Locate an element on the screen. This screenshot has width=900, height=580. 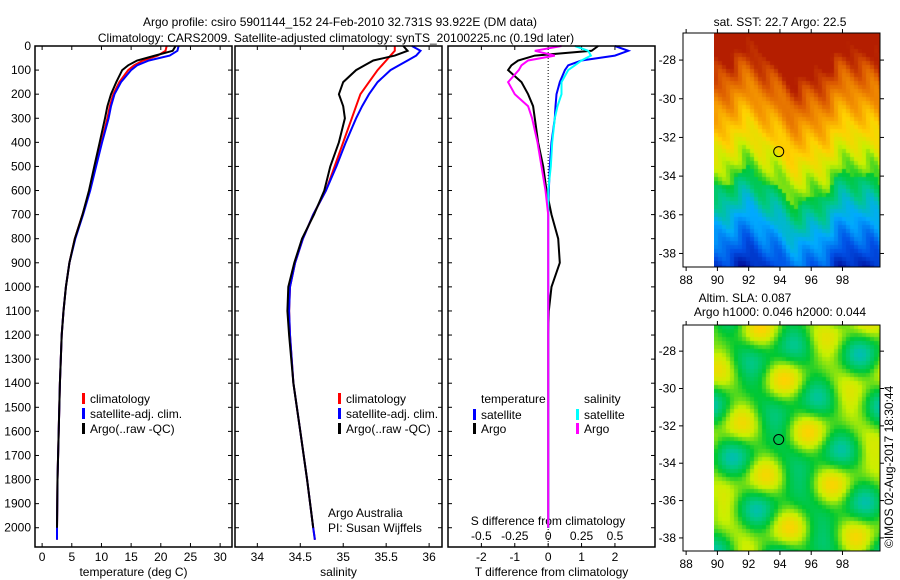
x-axis-label: salinity is located at coordinates (338, 572).